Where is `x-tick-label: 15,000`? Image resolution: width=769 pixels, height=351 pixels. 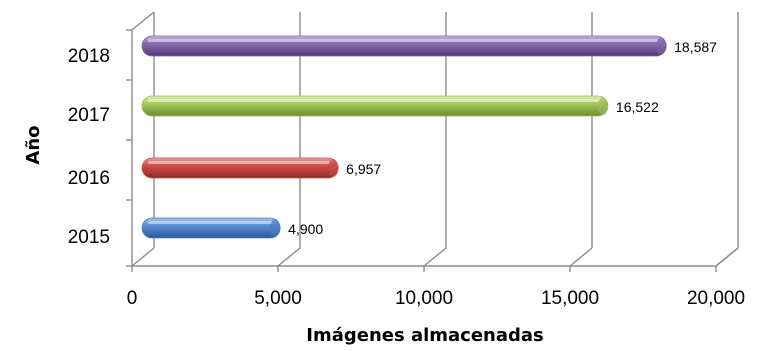
x-tick-label: 15,000 is located at coordinates (570, 298).